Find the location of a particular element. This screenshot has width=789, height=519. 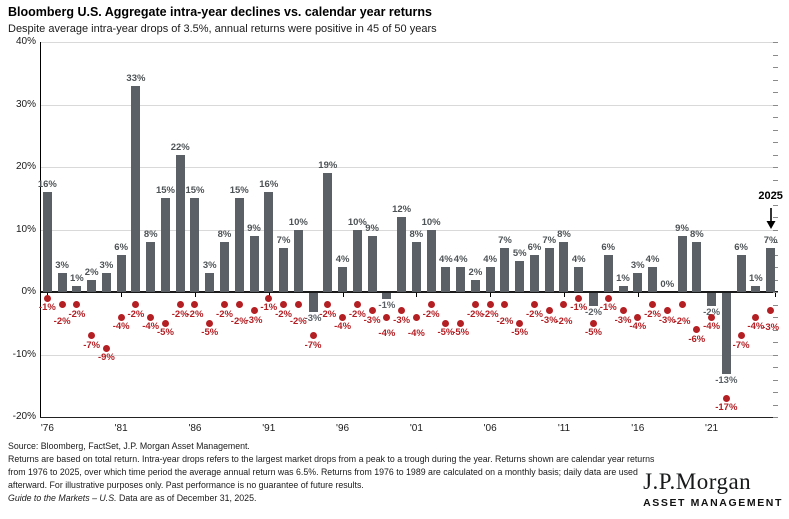

bar-value-label: 3% is located at coordinates (209, 266).